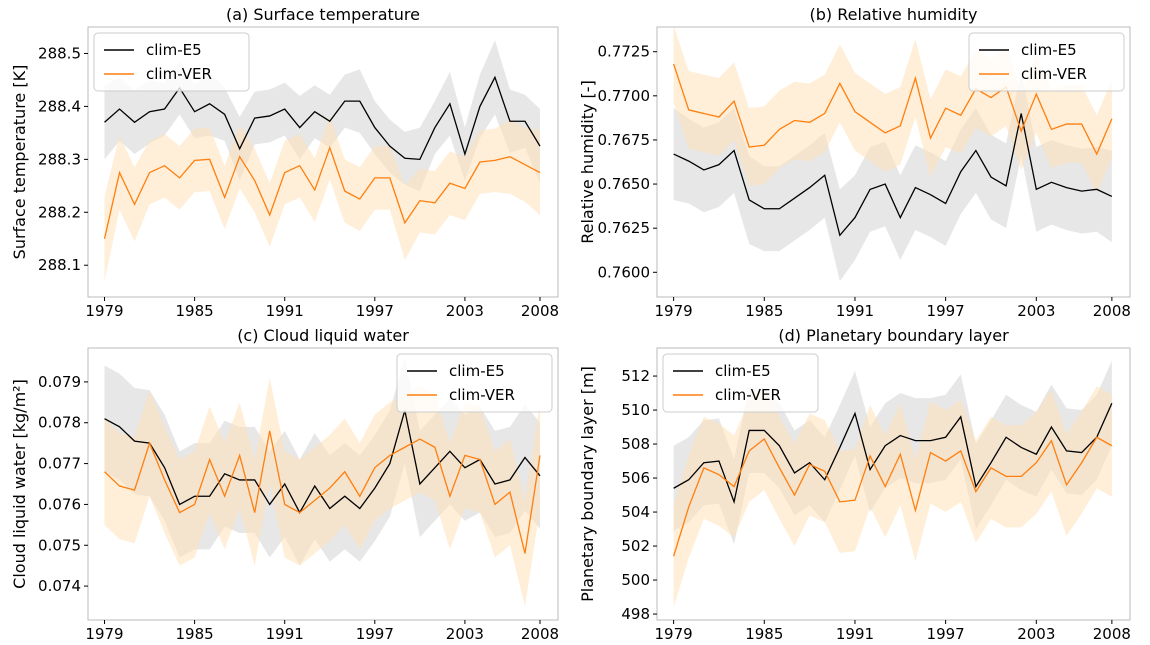 The height and width of the screenshot is (645, 1150). What do you see at coordinates (59, 504) in the screenshot?
I see `y-tick-label: 0.076` at bounding box center [59, 504].